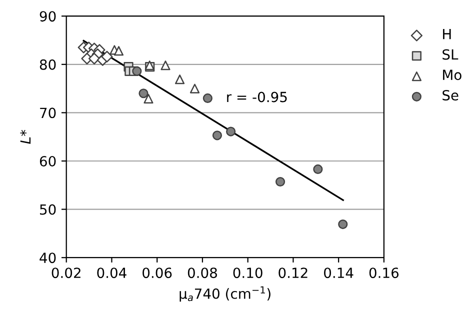  Describe the element at coordinates (293, 273) in the screenshot. I see `x-tick-label: 0.12` at that location.